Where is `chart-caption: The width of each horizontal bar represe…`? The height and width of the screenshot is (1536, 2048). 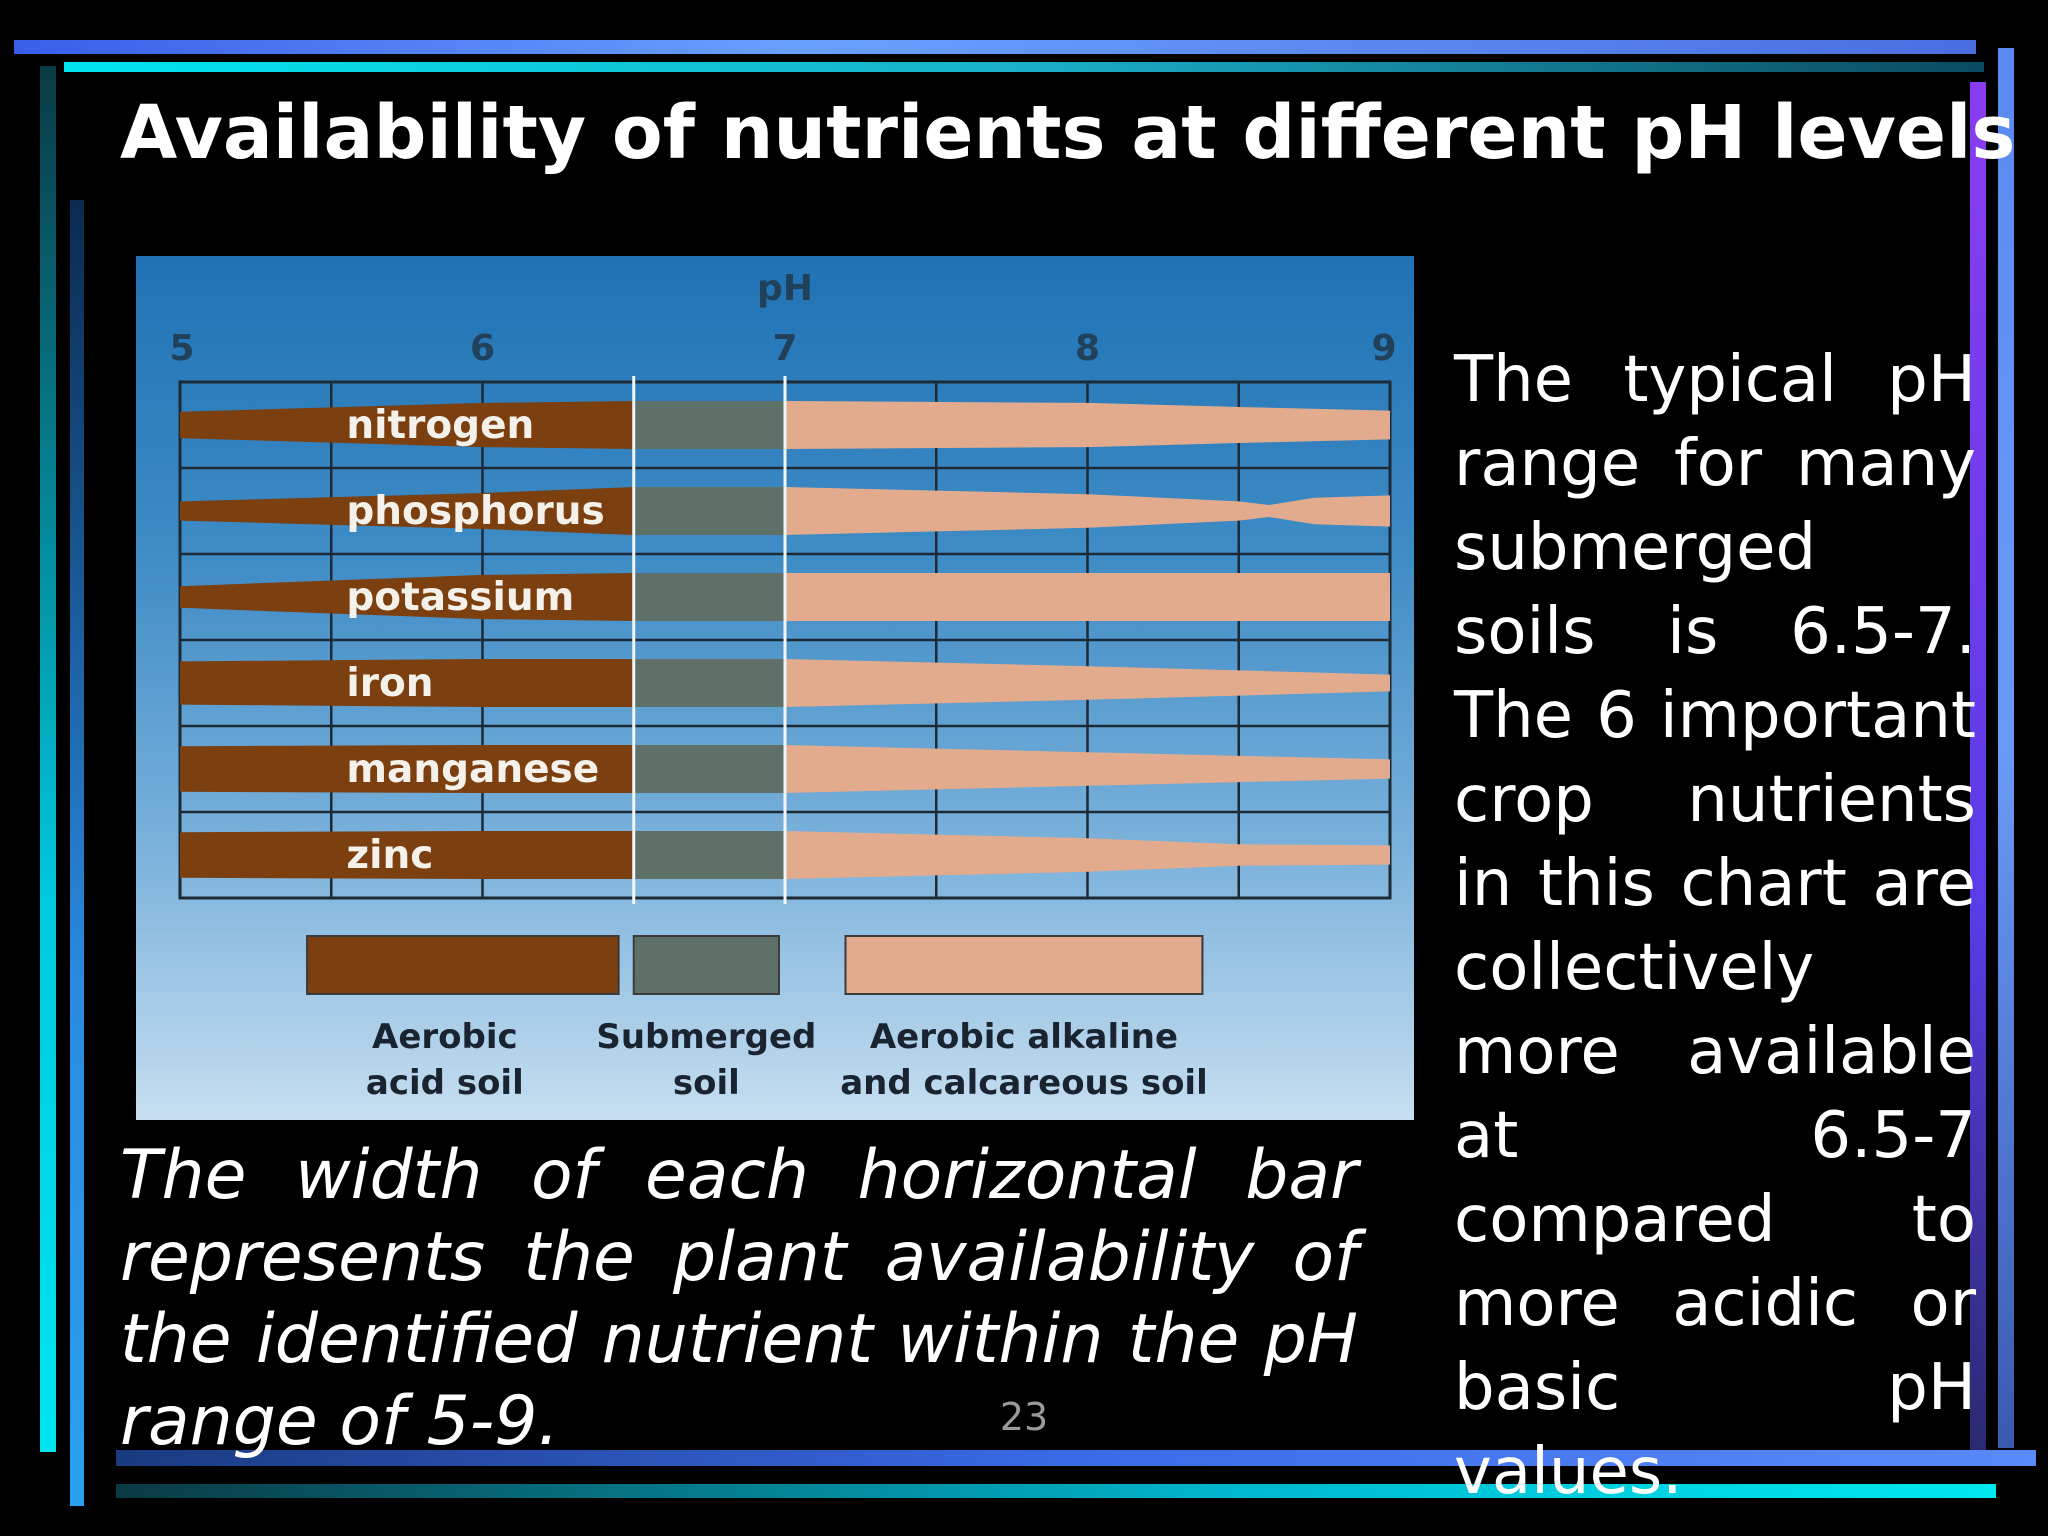
chart-caption: The width of each horizontal bar represe… is located at coordinates (739, 1298).